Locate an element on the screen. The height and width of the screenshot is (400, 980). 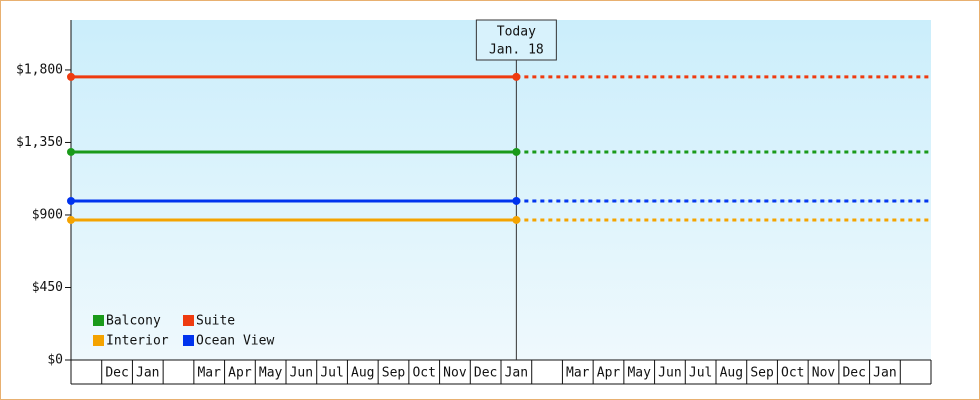
legend-label: Ocean View is located at coordinates (235, 341).